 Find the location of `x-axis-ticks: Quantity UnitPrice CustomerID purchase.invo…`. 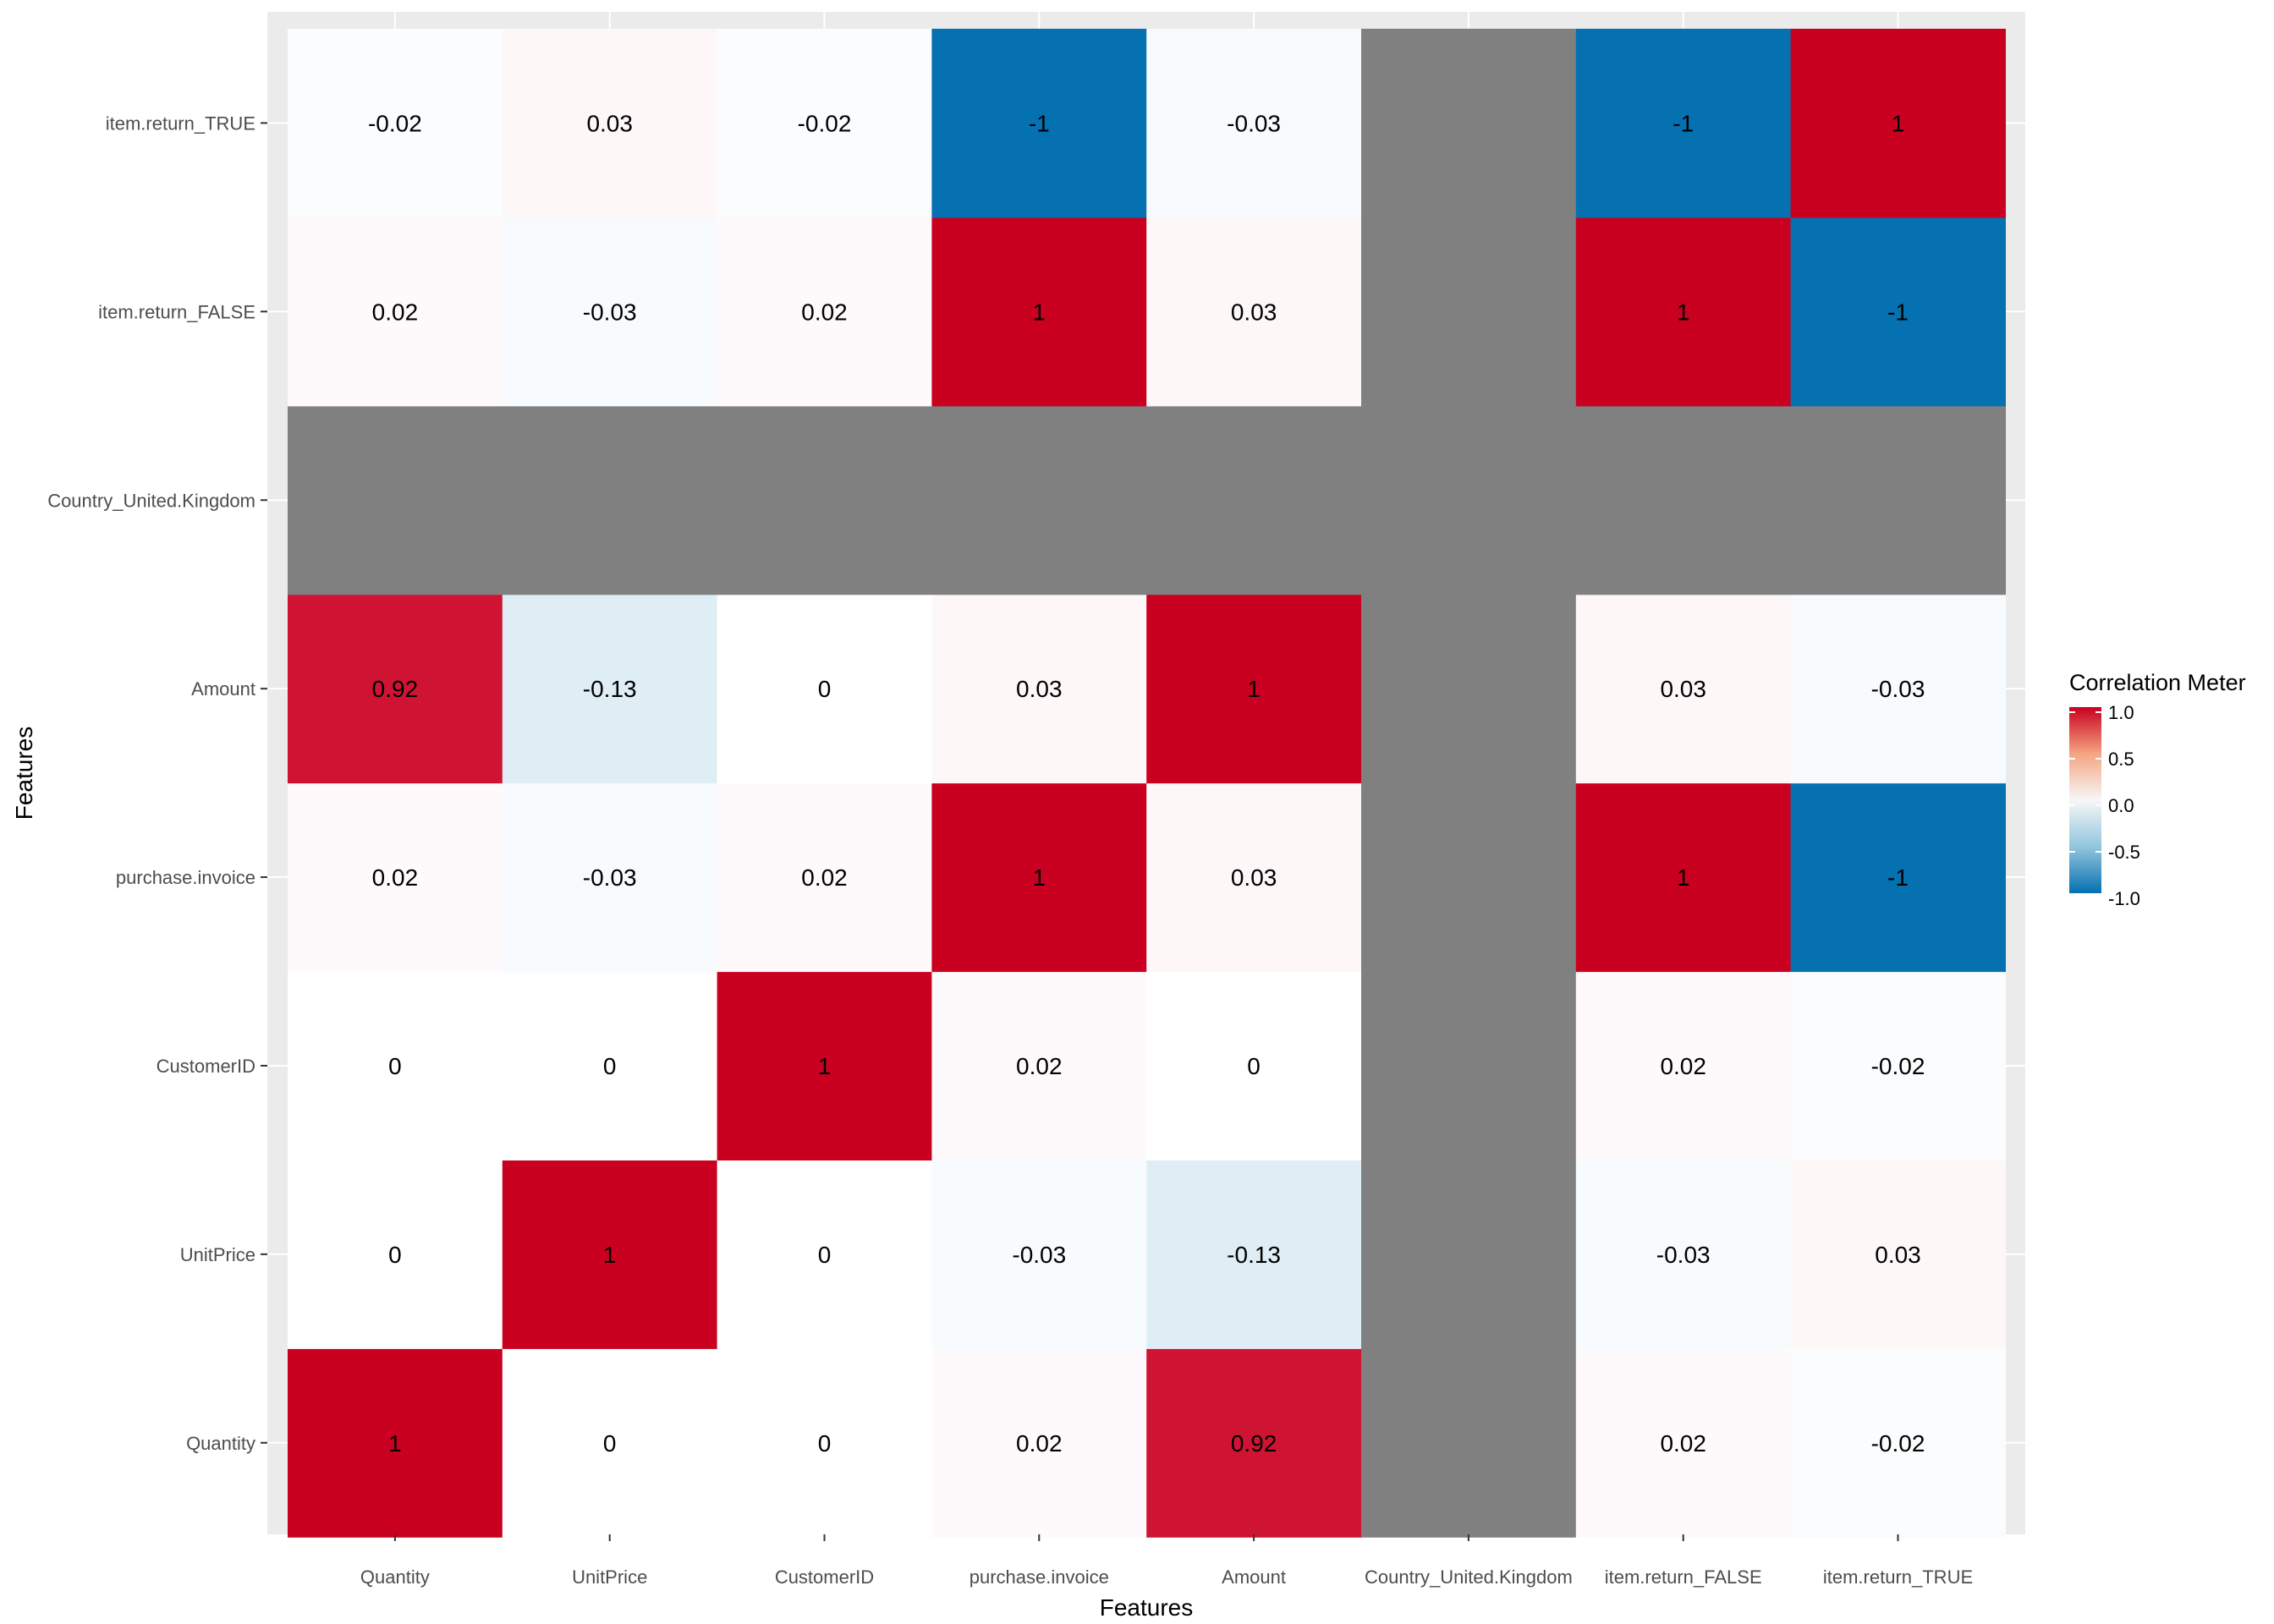

x-axis-ticks: Quantity UnitPrice CustomerID purchase.invo… is located at coordinates (1167, 1561).